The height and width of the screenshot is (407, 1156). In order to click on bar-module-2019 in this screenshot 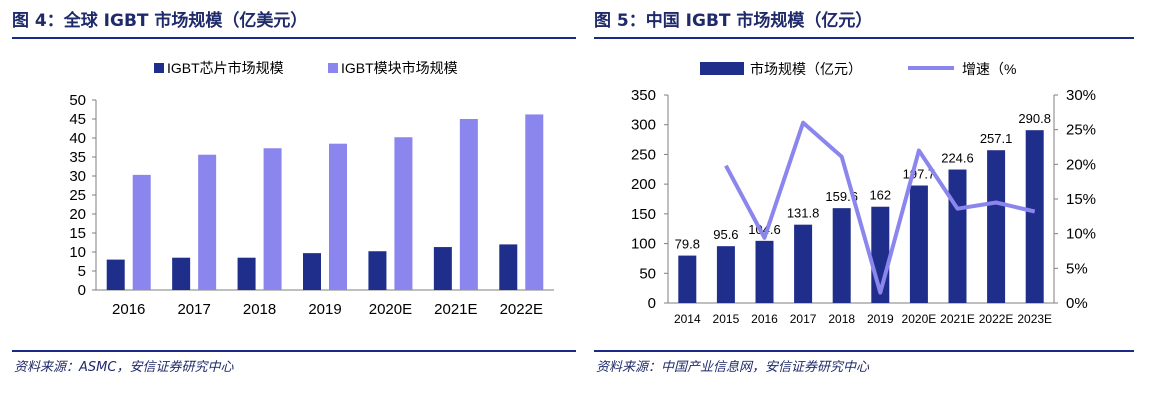, I will do `click(338, 216)`.